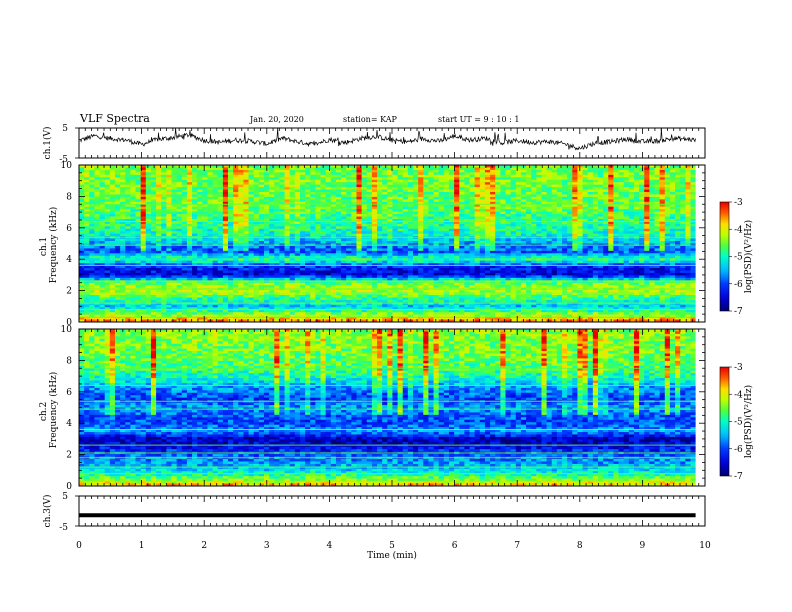  Describe the element at coordinates (65, 129) in the screenshot. I see `ch1-voltage-ytick-top: 5` at that location.